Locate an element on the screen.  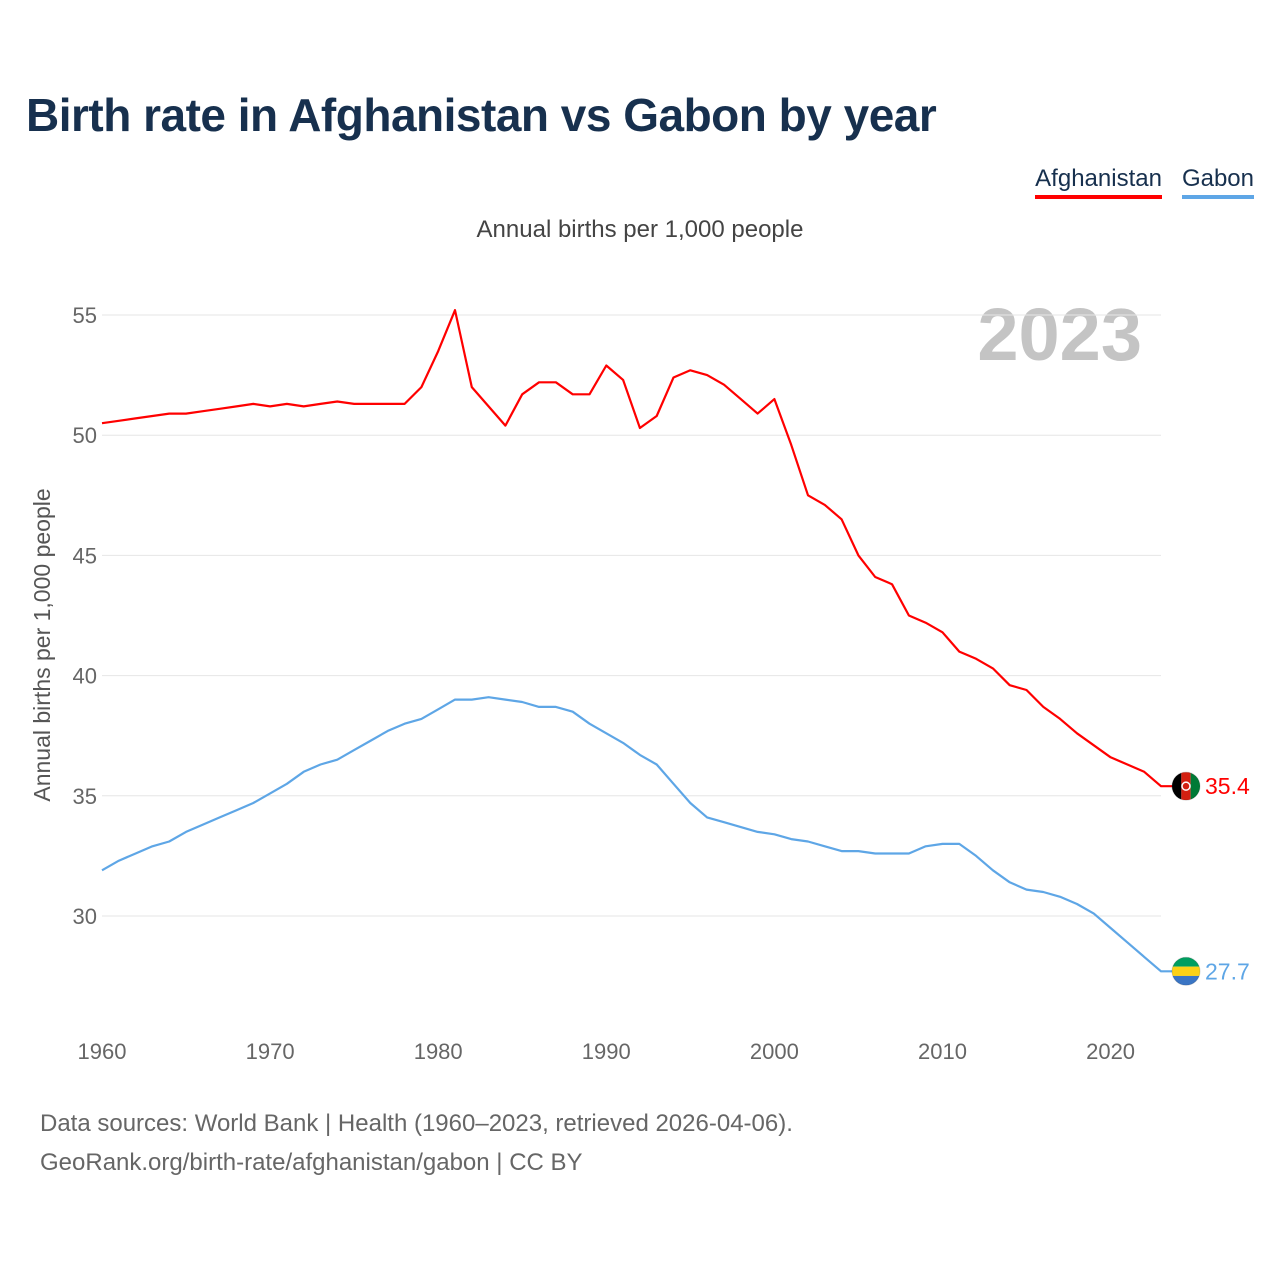
legend-item-gabon: Gabon is located at coordinates (1217, 182).